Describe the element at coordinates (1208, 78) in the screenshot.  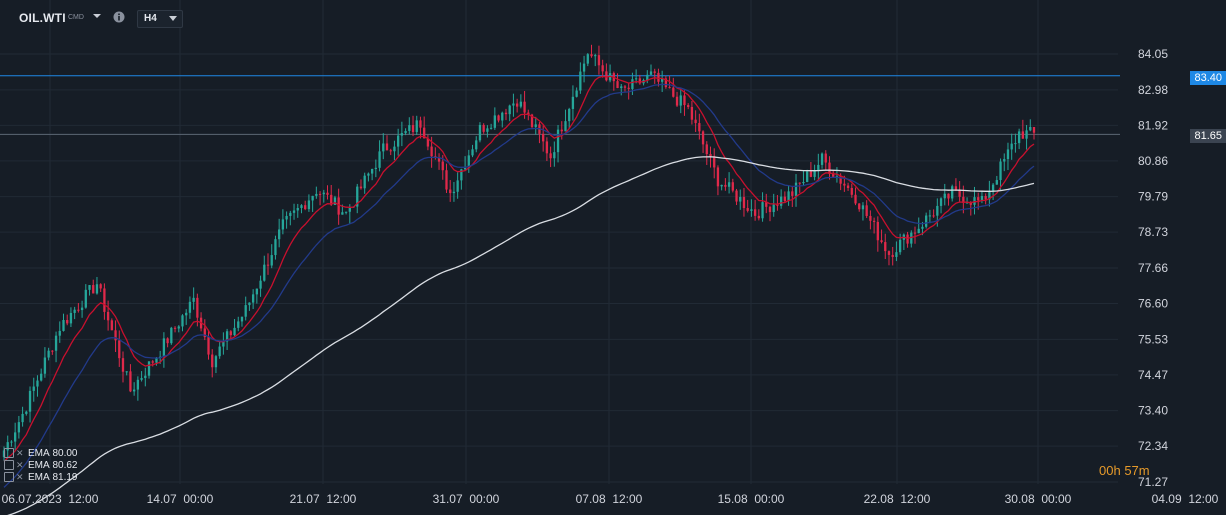
I see `blue-line-price: 83.40` at that location.